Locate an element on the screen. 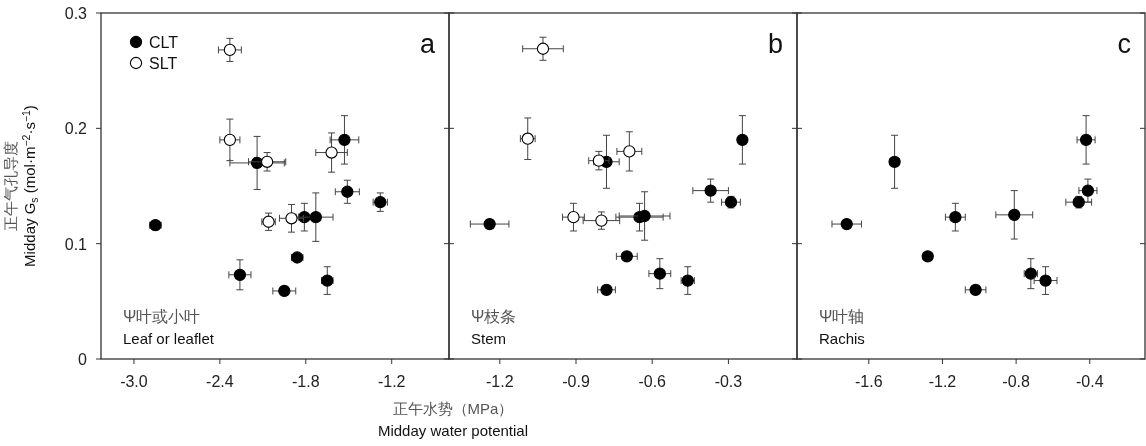 This screenshot has width=1146, height=446. y-tick-label: 0 is located at coordinates (83, 359).